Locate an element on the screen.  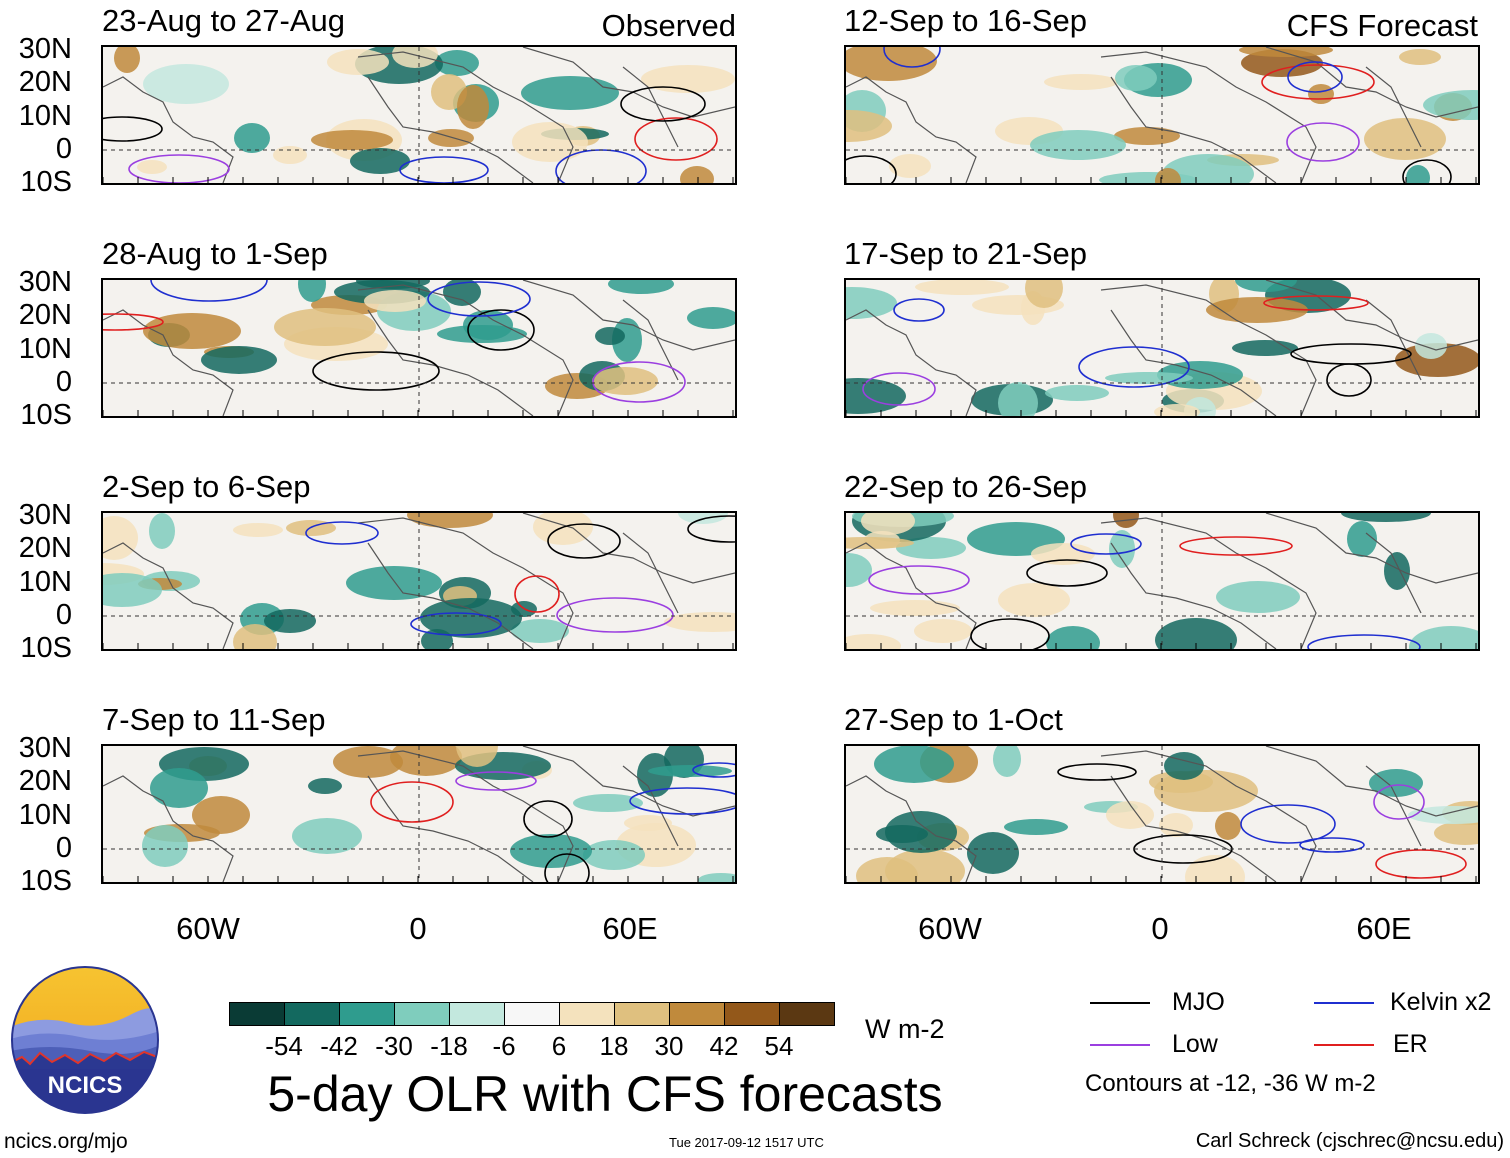
legend-line-low is located at coordinates (1120, 1045).